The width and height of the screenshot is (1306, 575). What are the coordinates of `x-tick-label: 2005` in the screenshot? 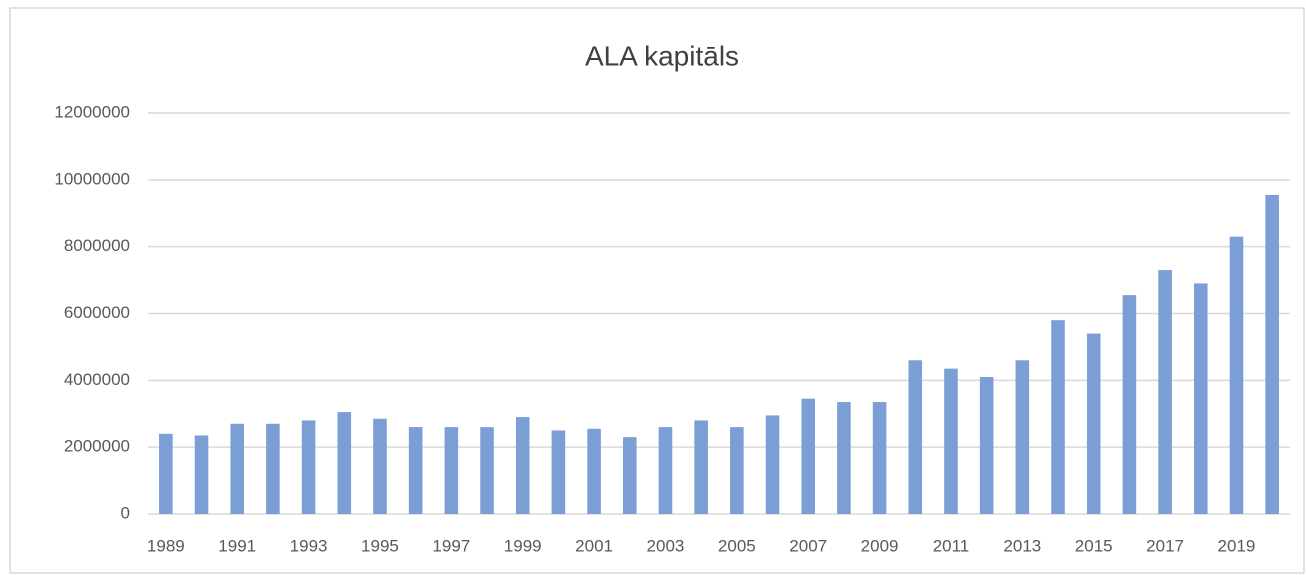 It's located at (737, 545).